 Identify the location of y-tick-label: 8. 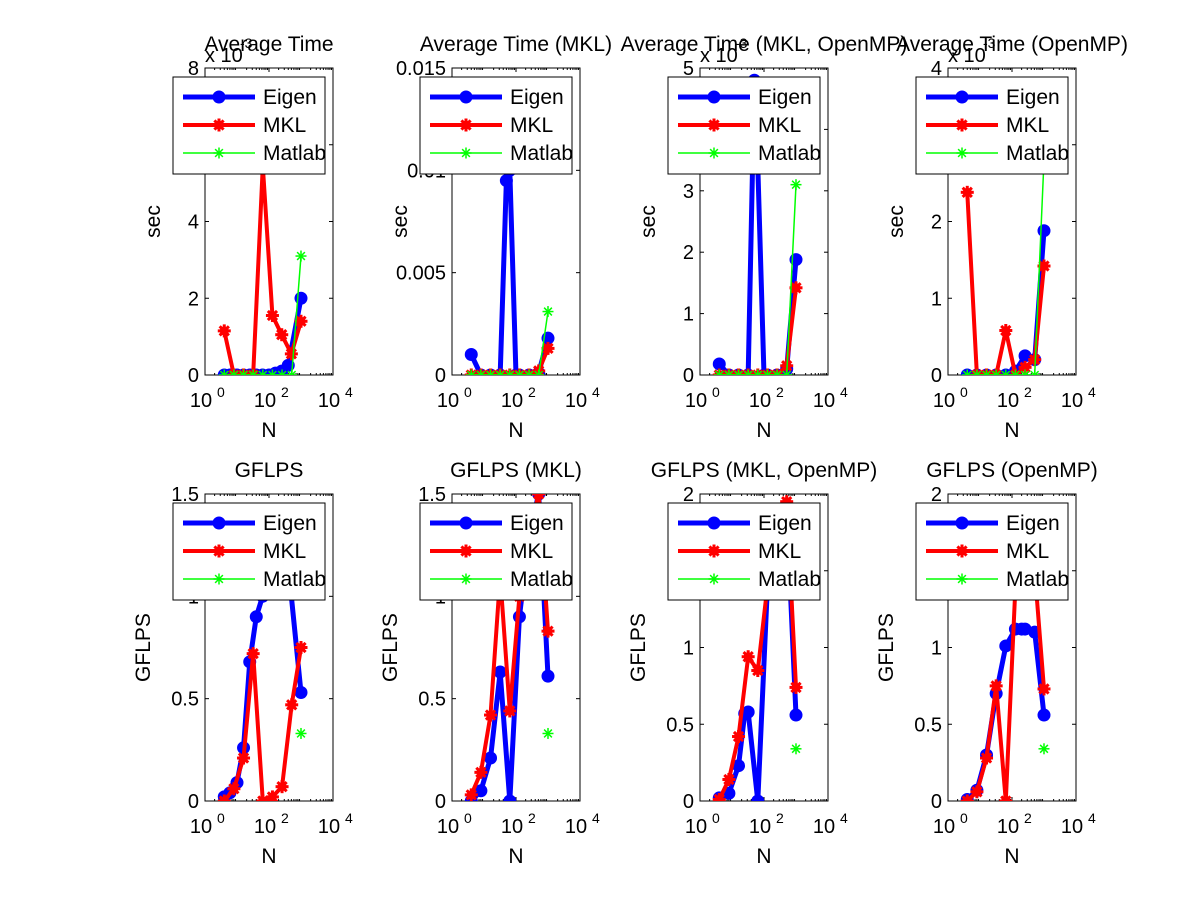
(193, 69).